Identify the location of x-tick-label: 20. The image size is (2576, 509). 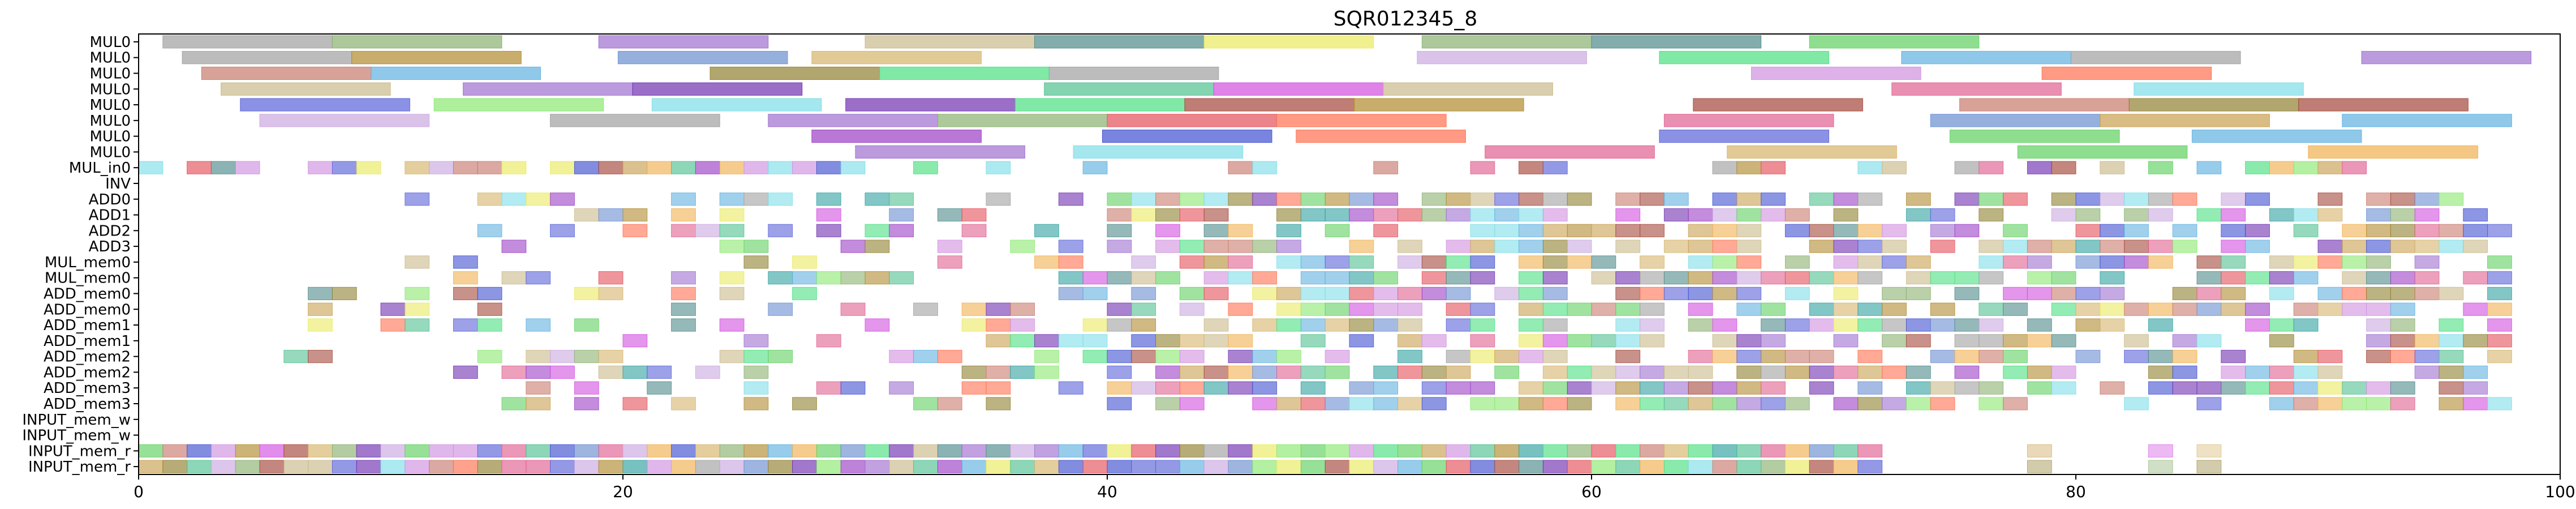
(623, 491).